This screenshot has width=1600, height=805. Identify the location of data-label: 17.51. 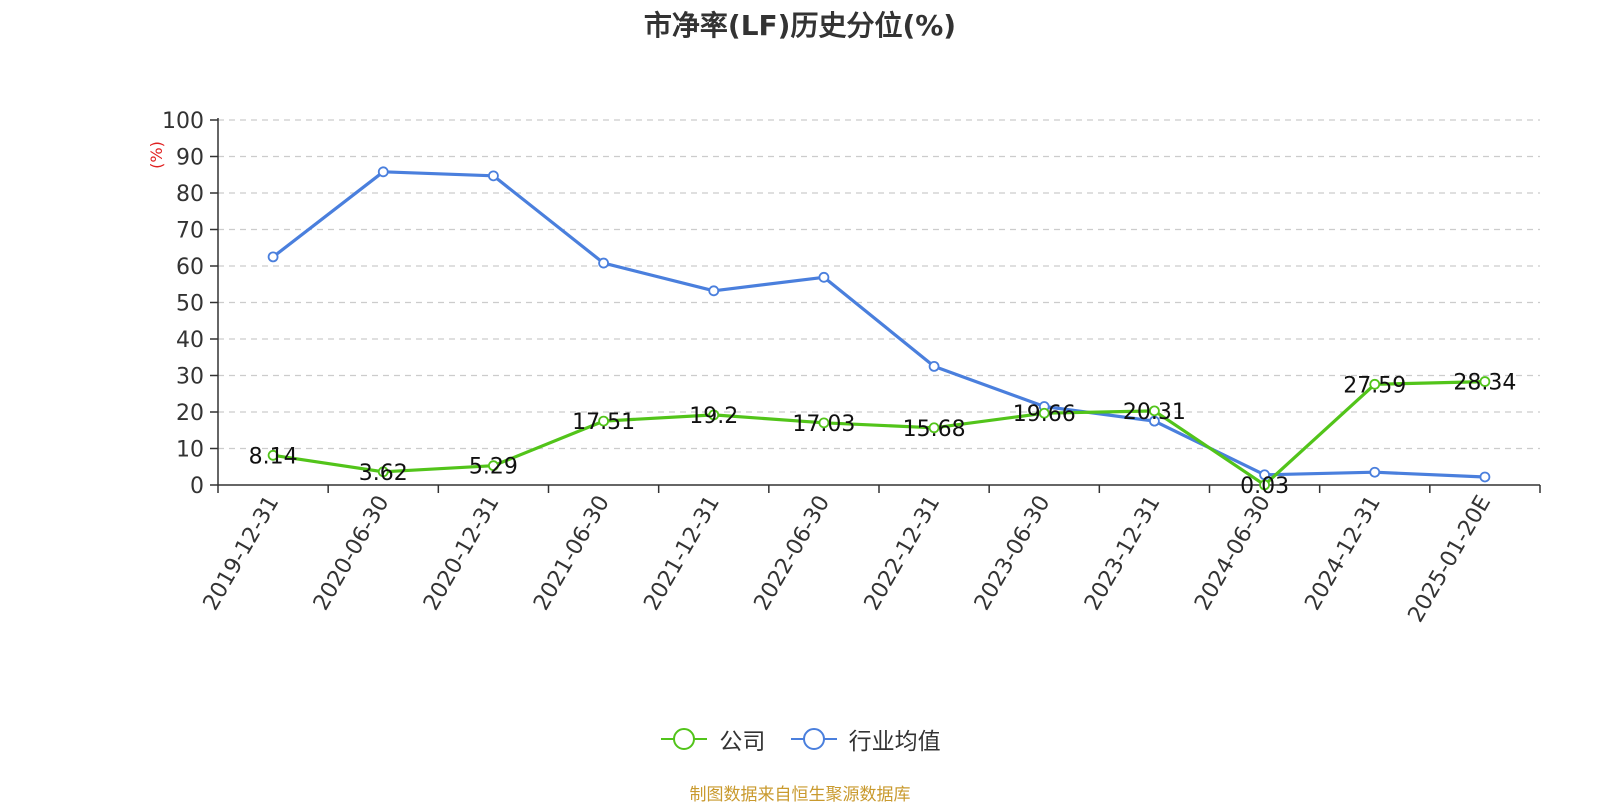
(603, 422).